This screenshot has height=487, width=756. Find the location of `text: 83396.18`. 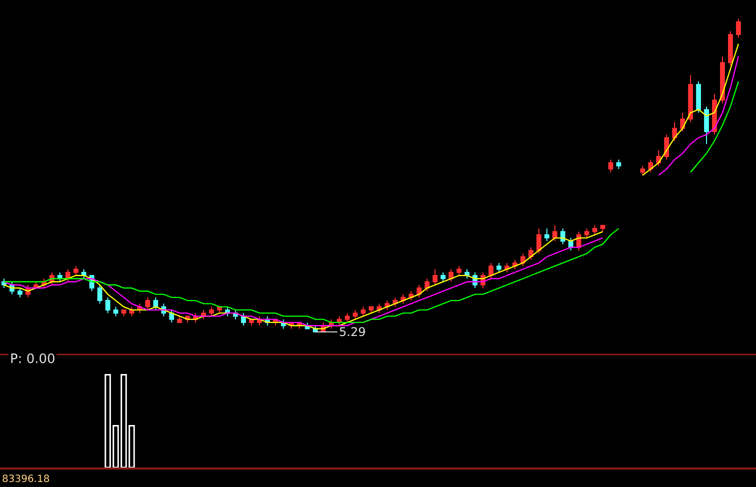

text: 83396.18 is located at coordinates (26, 479).